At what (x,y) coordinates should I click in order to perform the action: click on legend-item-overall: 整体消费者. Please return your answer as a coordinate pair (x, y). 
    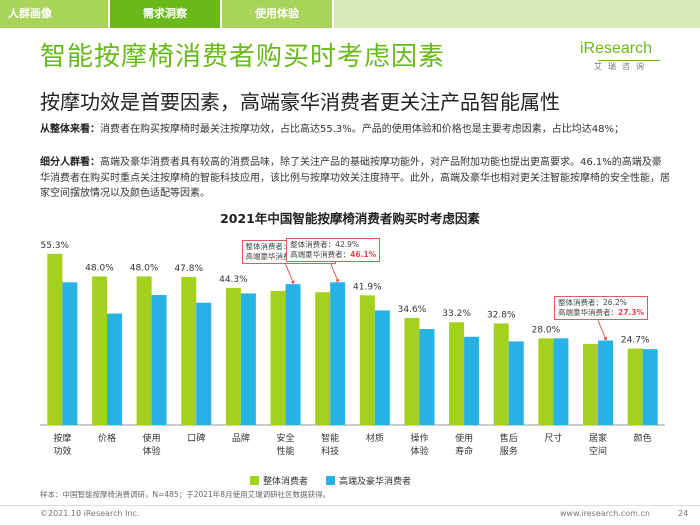
    Looking at the image, I should click on (279, 480).